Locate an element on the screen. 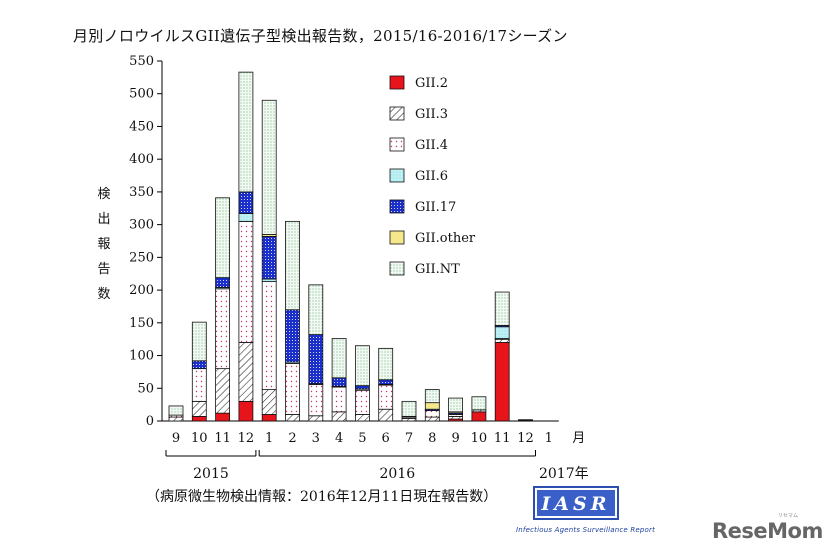  iasr-logo: IASR is located at coordinates (576, 503).